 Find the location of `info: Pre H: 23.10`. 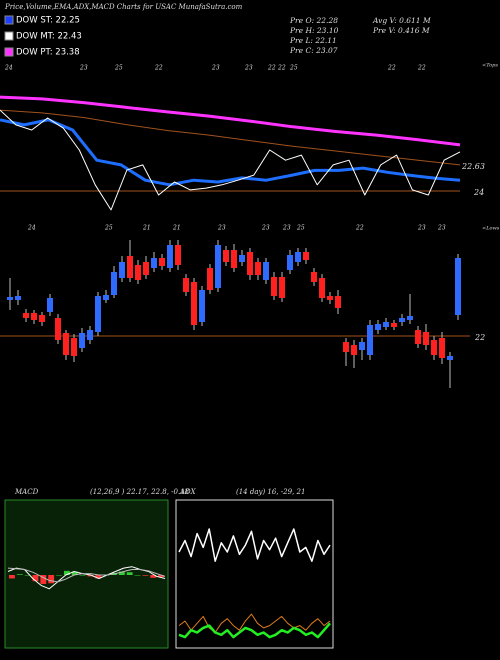

info: Pre H: 23.10 is located at coordinates (314, 30).